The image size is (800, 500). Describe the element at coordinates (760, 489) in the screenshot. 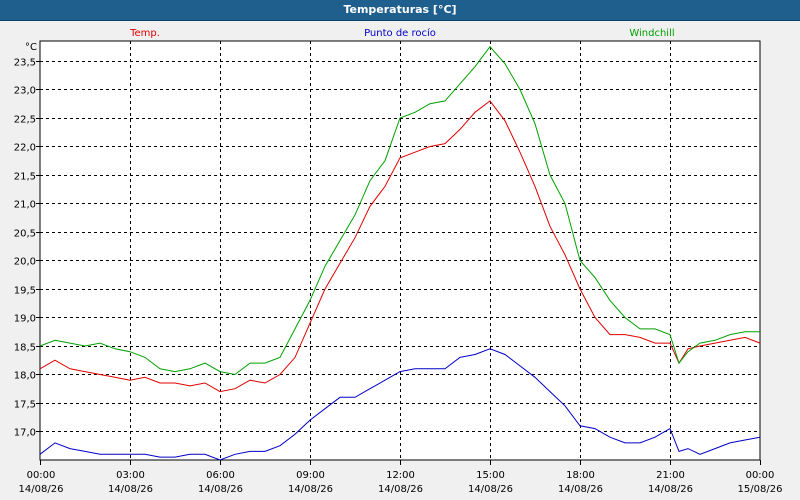

I see `x-tick-date: 15/08/26` at that location.